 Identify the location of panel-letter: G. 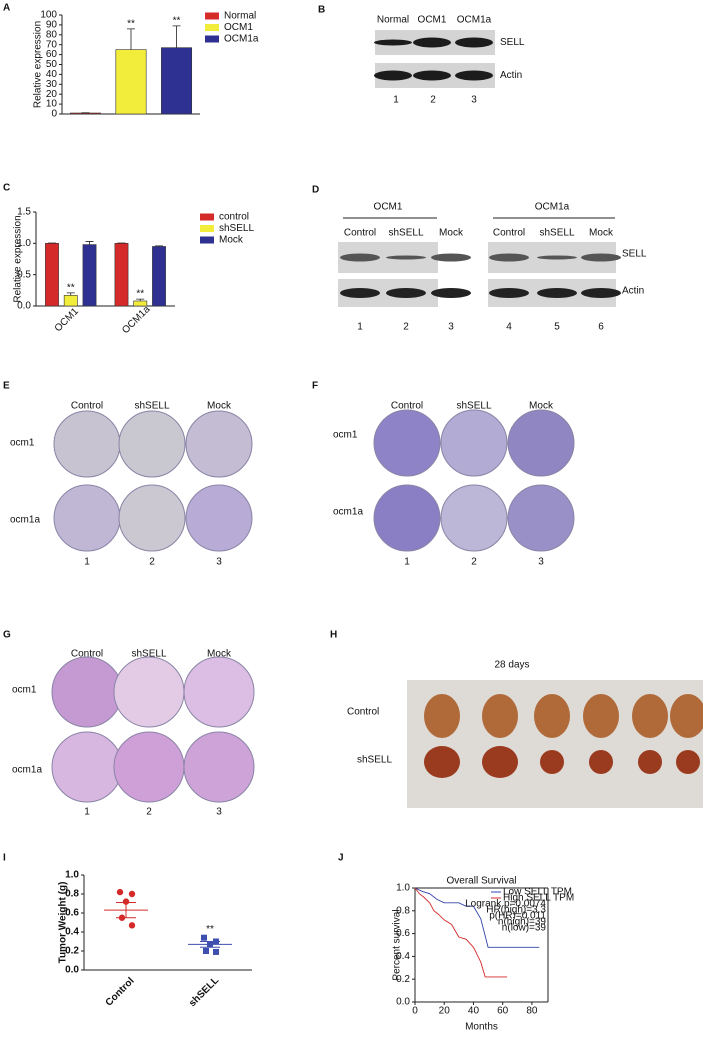
(7, 635).